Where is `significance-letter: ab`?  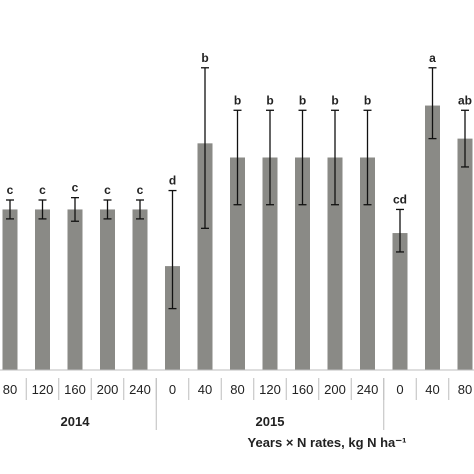 significance-letter: ab is located at coordinates (465, 100).